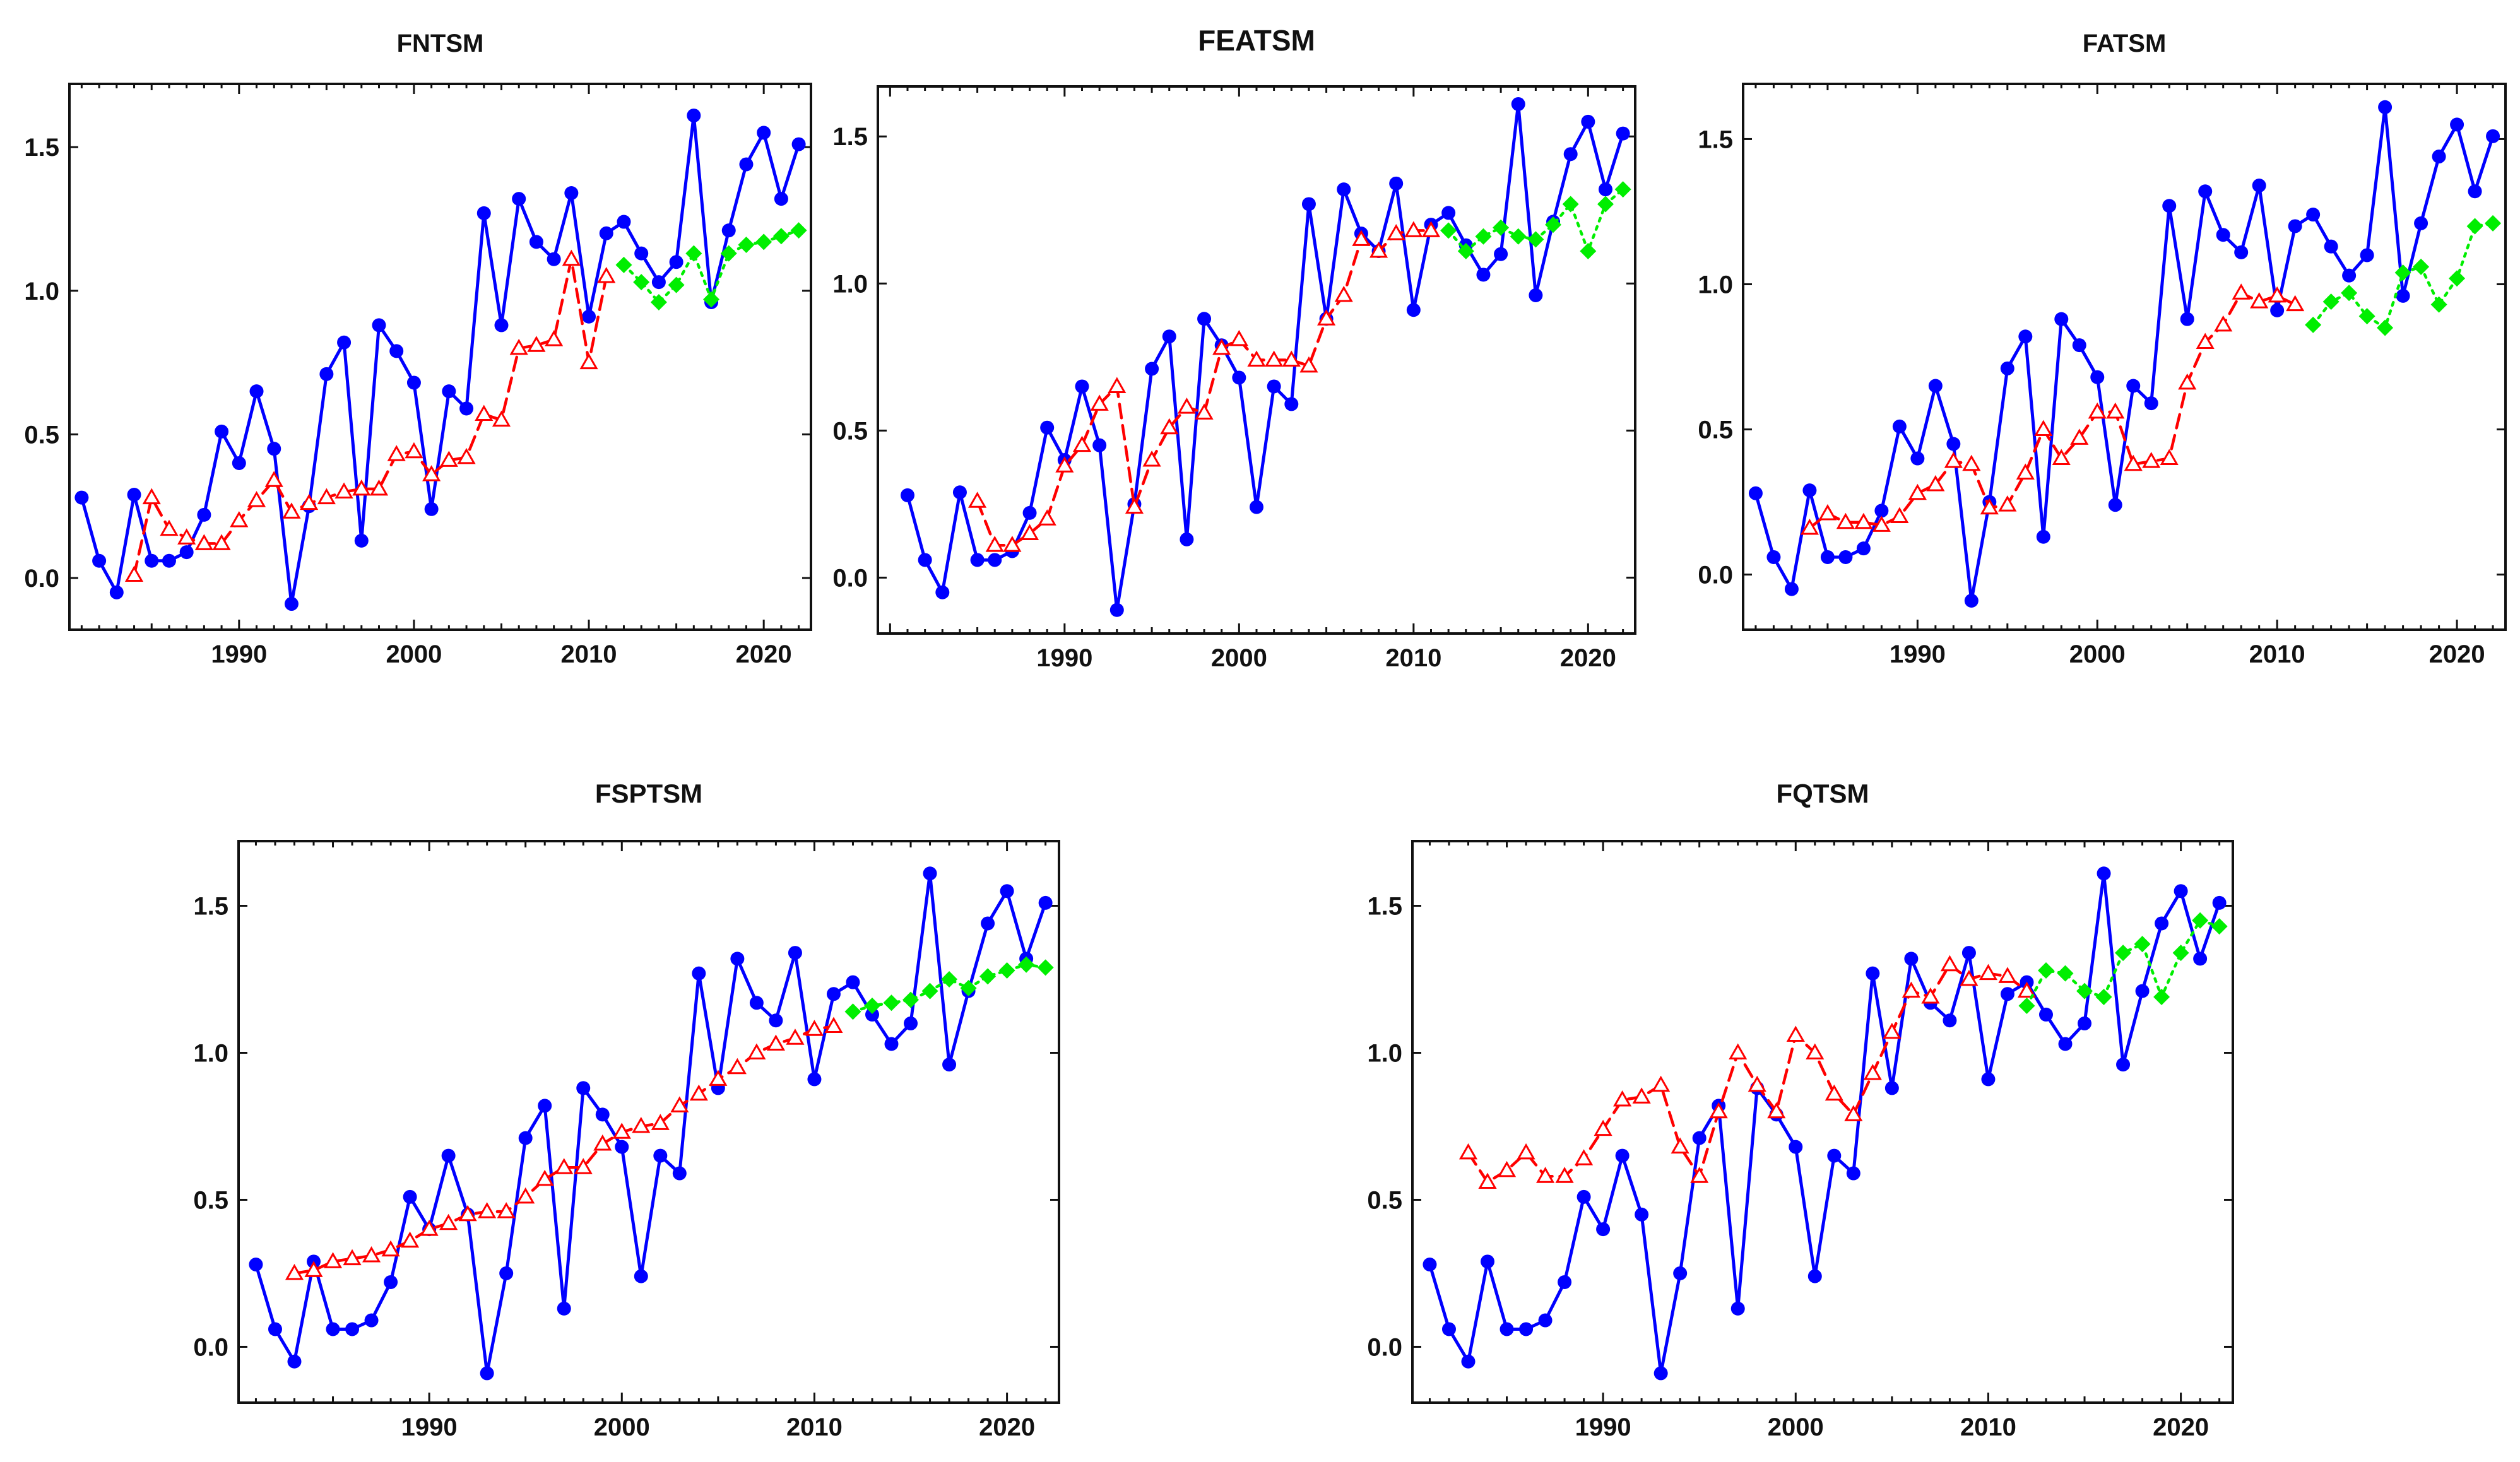 Image resolution: width=2520 pixels, height=1462 pixels. What do you see at coordinates (1256, 40) in the screenshot?
I see `chart-title: FEATSM` at bounding box center [1256, 40].